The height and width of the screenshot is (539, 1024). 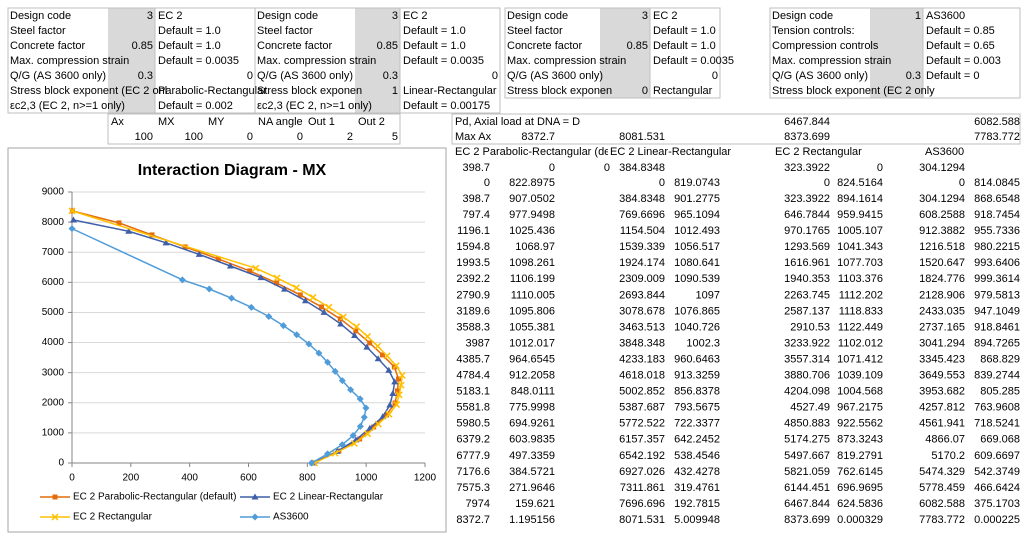 What do you see at coordinates (642, 247) in the screenshot?
I see `table-cell: 1539.339` at bounding box center [642, 247].